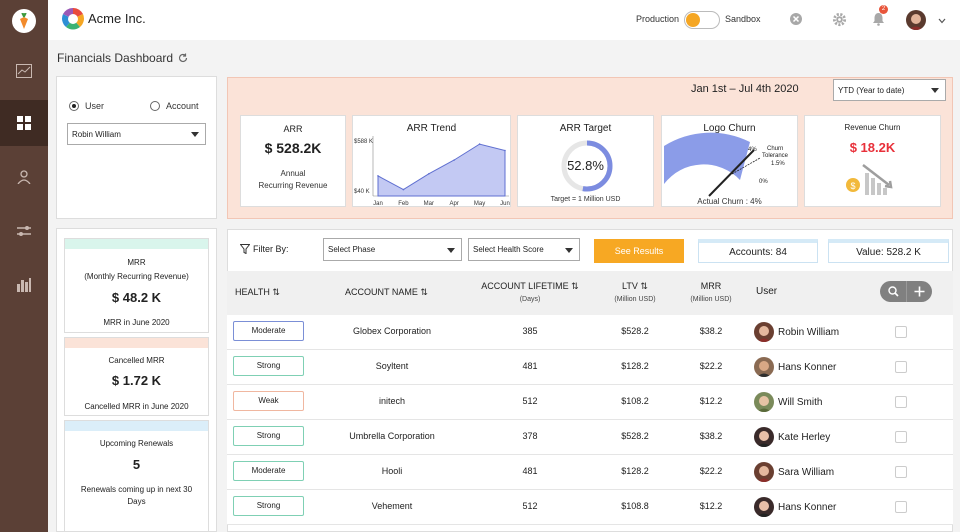 This screenshot has width=960, height=532. I want to click on analytics-nav-icon, so click(24, 71).